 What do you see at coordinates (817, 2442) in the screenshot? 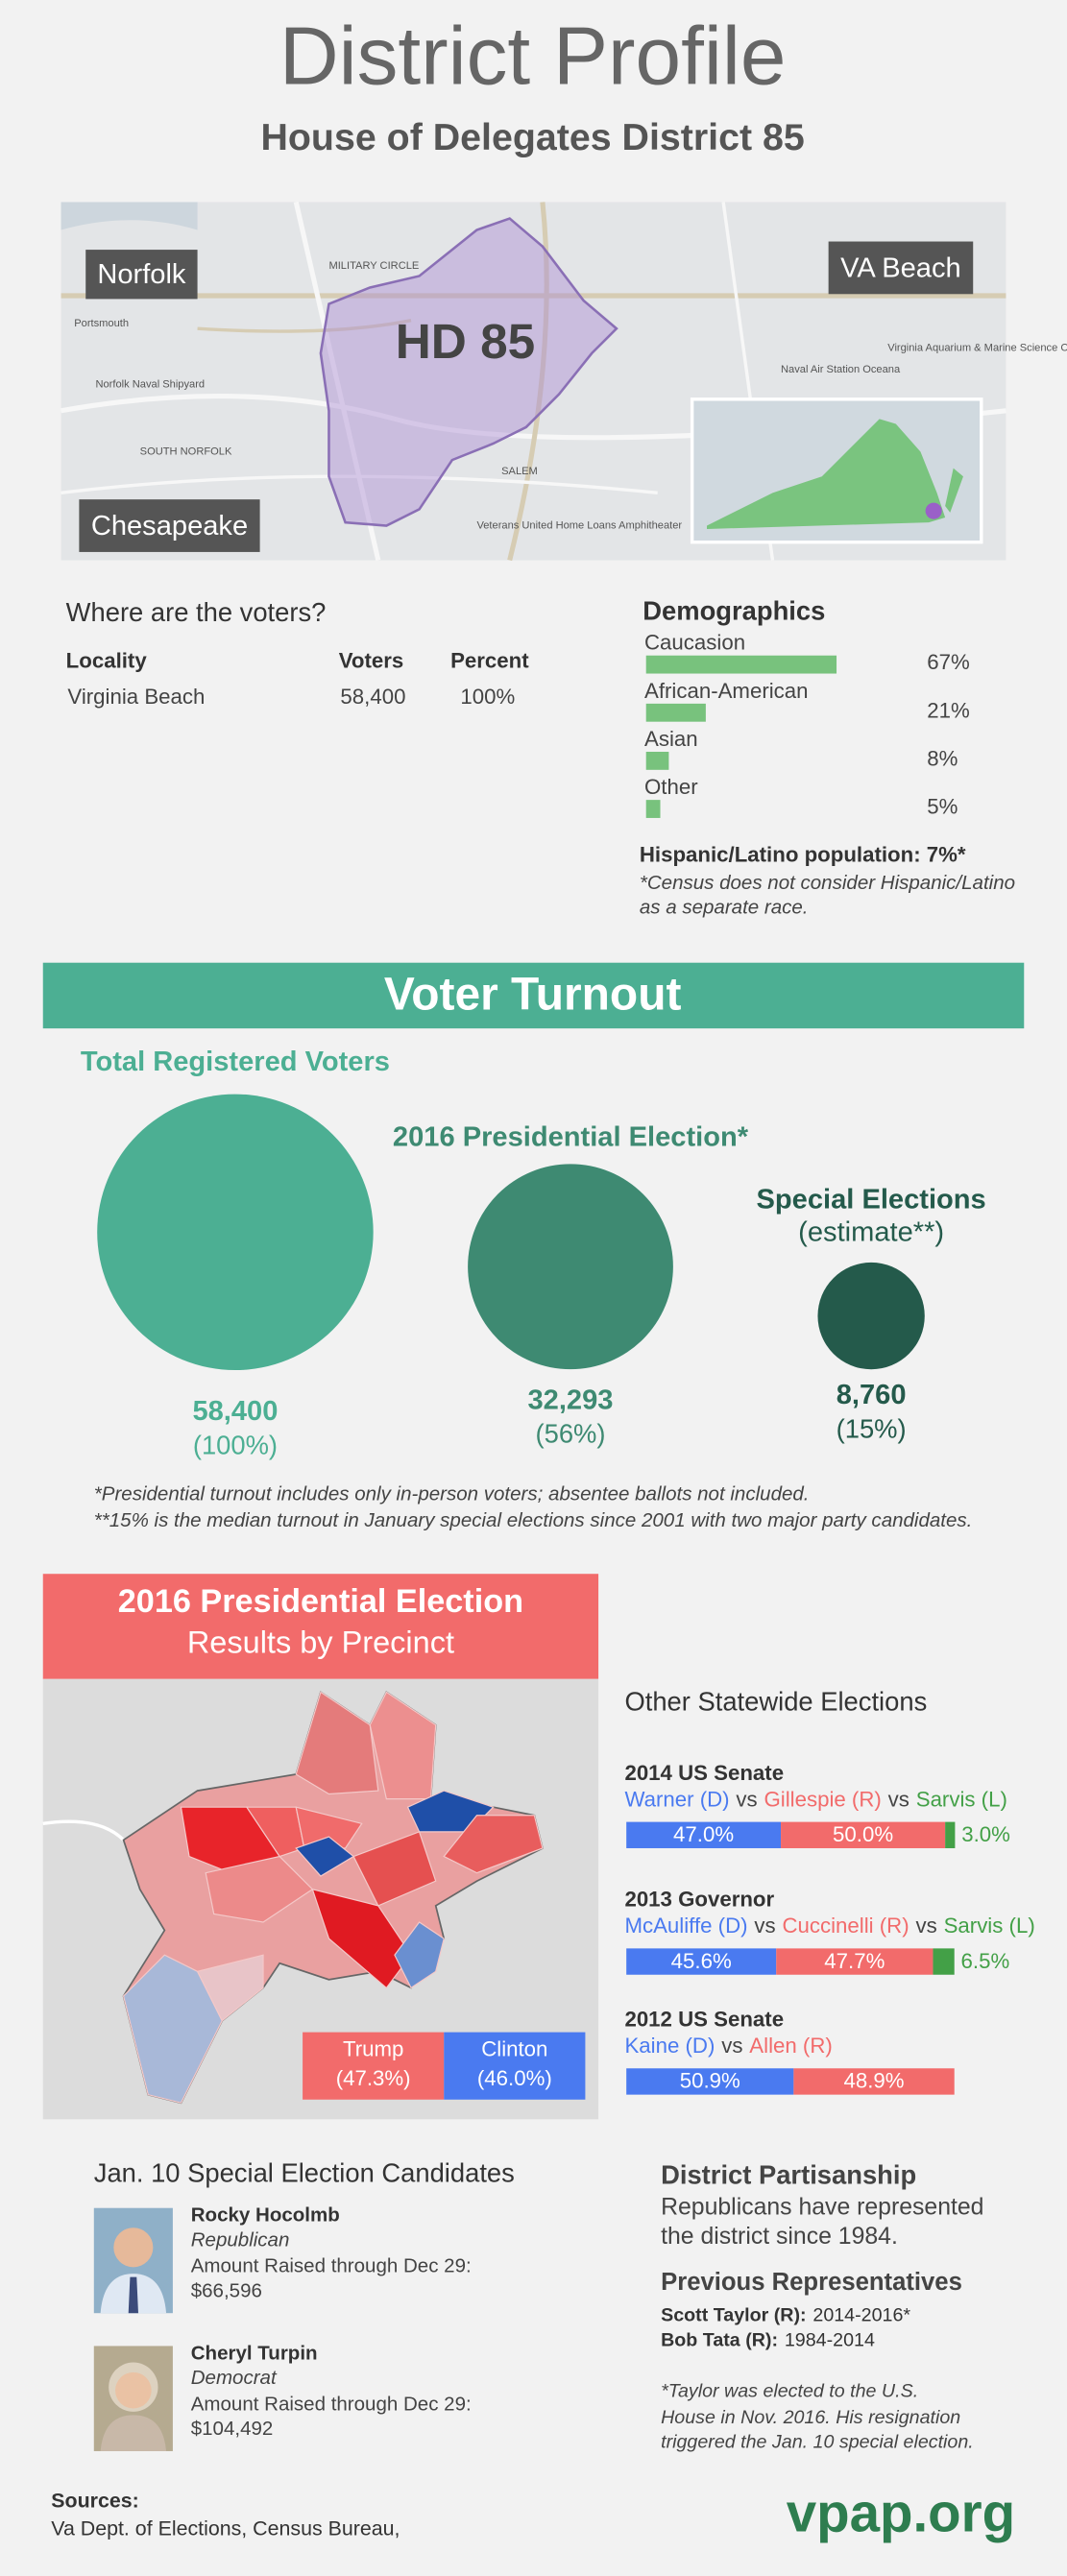
I see `footnote: triggered the Jan. 10 special election.` at bounding box center [817, 2442].